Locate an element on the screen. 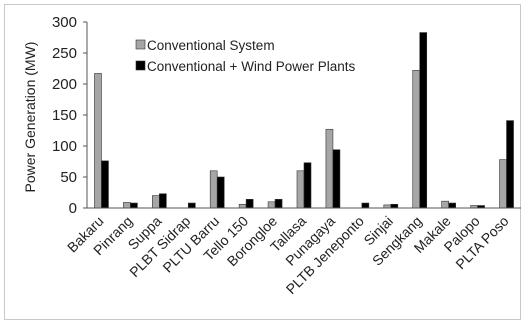 This screenshot has width=525, height=324. bar-conventional-wind-suppa is located at coordinates (163, 201).